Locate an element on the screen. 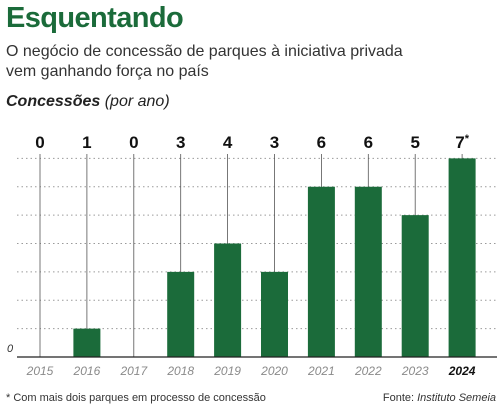 Image resolution: width=500 pixels, height=412 pixels. value-label: 5 is located at coordinates (414, 142).